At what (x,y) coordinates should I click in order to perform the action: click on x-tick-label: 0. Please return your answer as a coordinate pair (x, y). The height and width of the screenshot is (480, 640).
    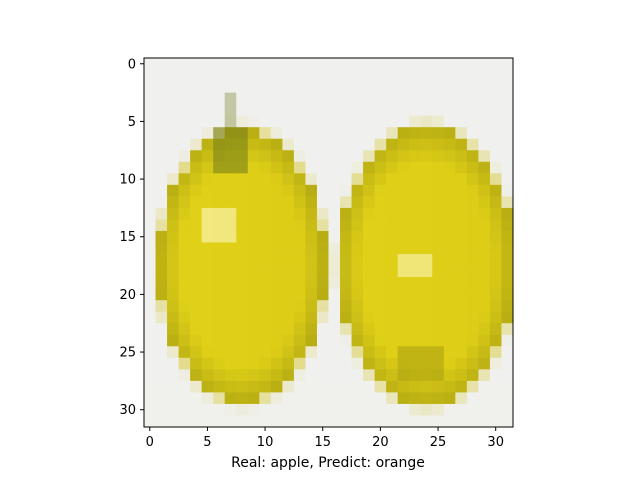
    Looking at the image, I should click on (150, 442).